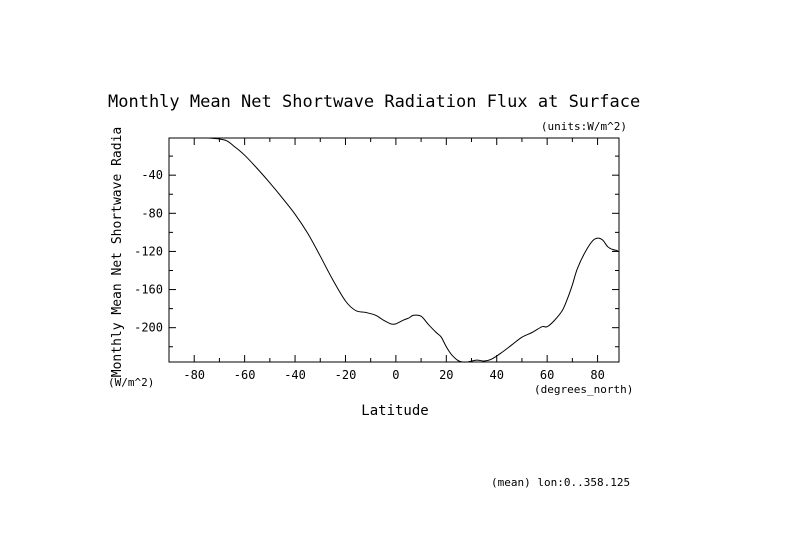 The image size is (789, 558). What do you see at coordinates (152, 175) in the screenshot?
I see `y-tick-label: -40` at bounding box center [152, 175].